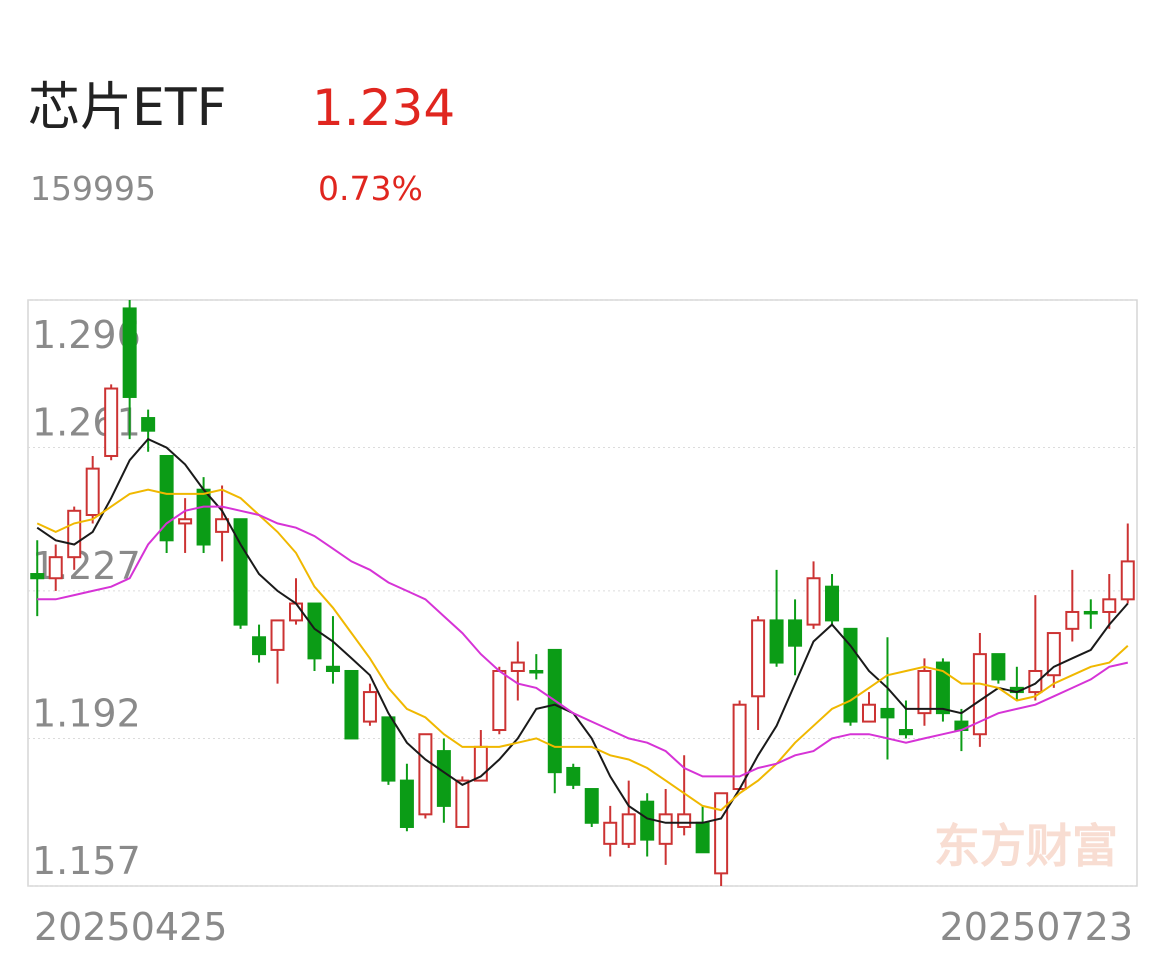 This screenshot has height=958, width=1166. I want to click on y-tick-label: 1.157, so click(86, 861).